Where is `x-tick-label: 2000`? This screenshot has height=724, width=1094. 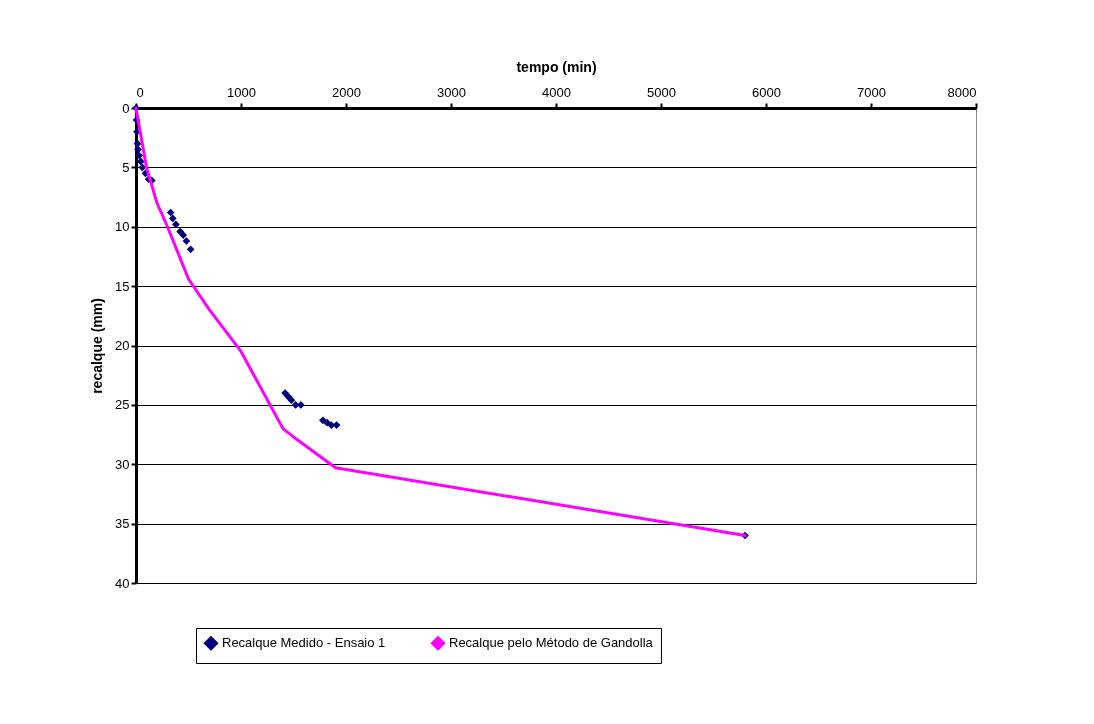 x-tick-label: 2000 is located at coordinates (346, 92).